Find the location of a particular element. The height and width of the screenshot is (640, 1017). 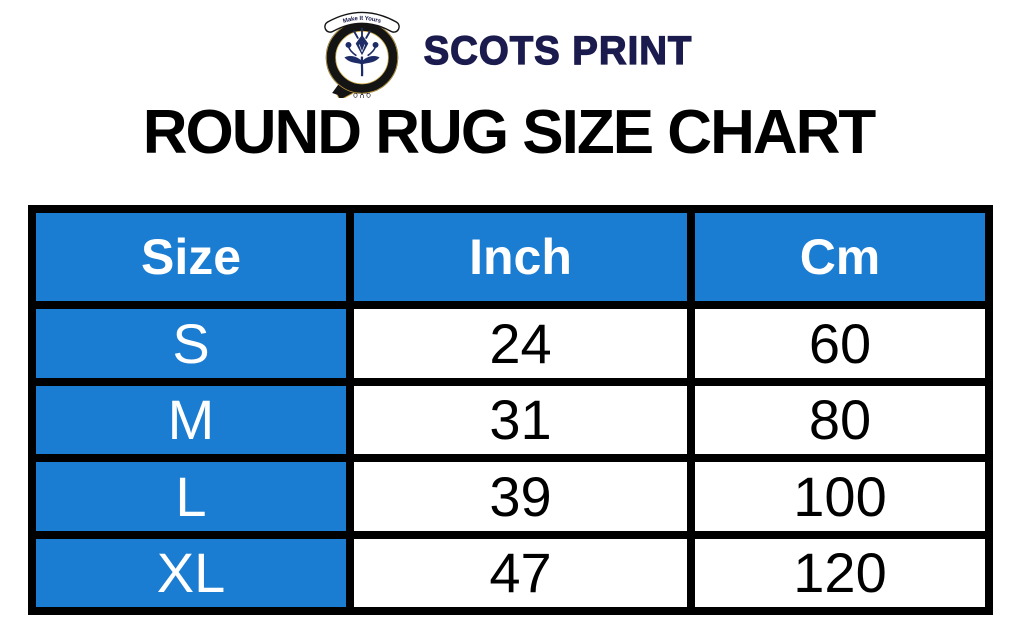

size-cell: L is located at coordinates (191, 496).